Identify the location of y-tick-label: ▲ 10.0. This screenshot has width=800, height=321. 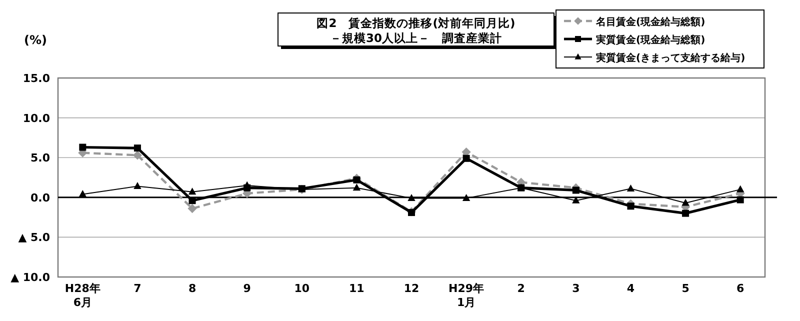
(30, 277).